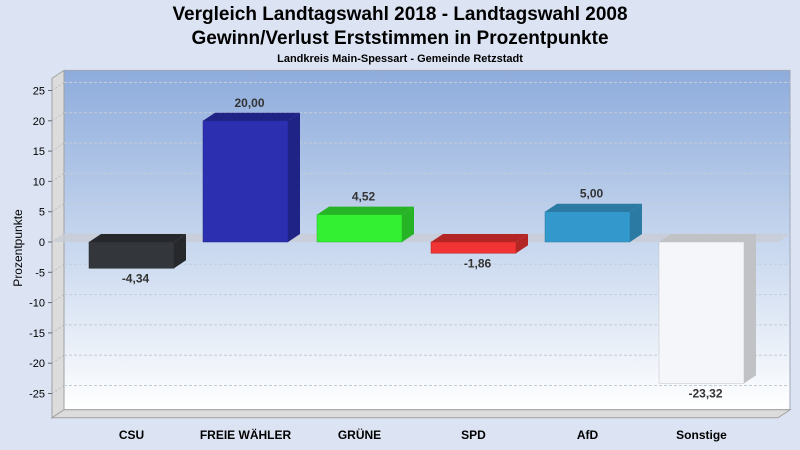 The width and height of the screenshot is (800, 450). What do you see at coordinates (39, 182) in the screenshot?
I see `y-tick-label: 10` at bounding box center [39, 182].